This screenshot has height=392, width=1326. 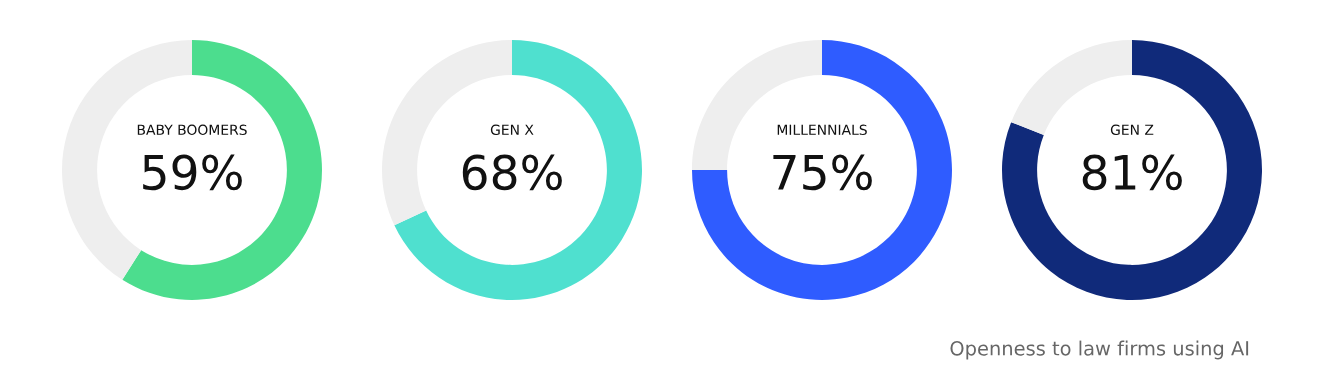 I want to click on data-label: 59%, so click(x=192, y=172).